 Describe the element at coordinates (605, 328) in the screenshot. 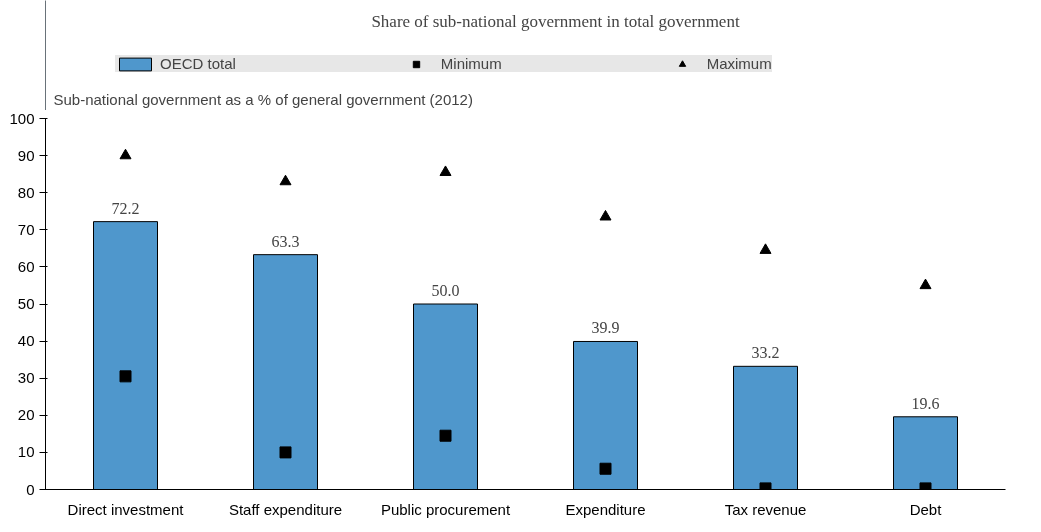

I see `data-label: 39.9` at that location.